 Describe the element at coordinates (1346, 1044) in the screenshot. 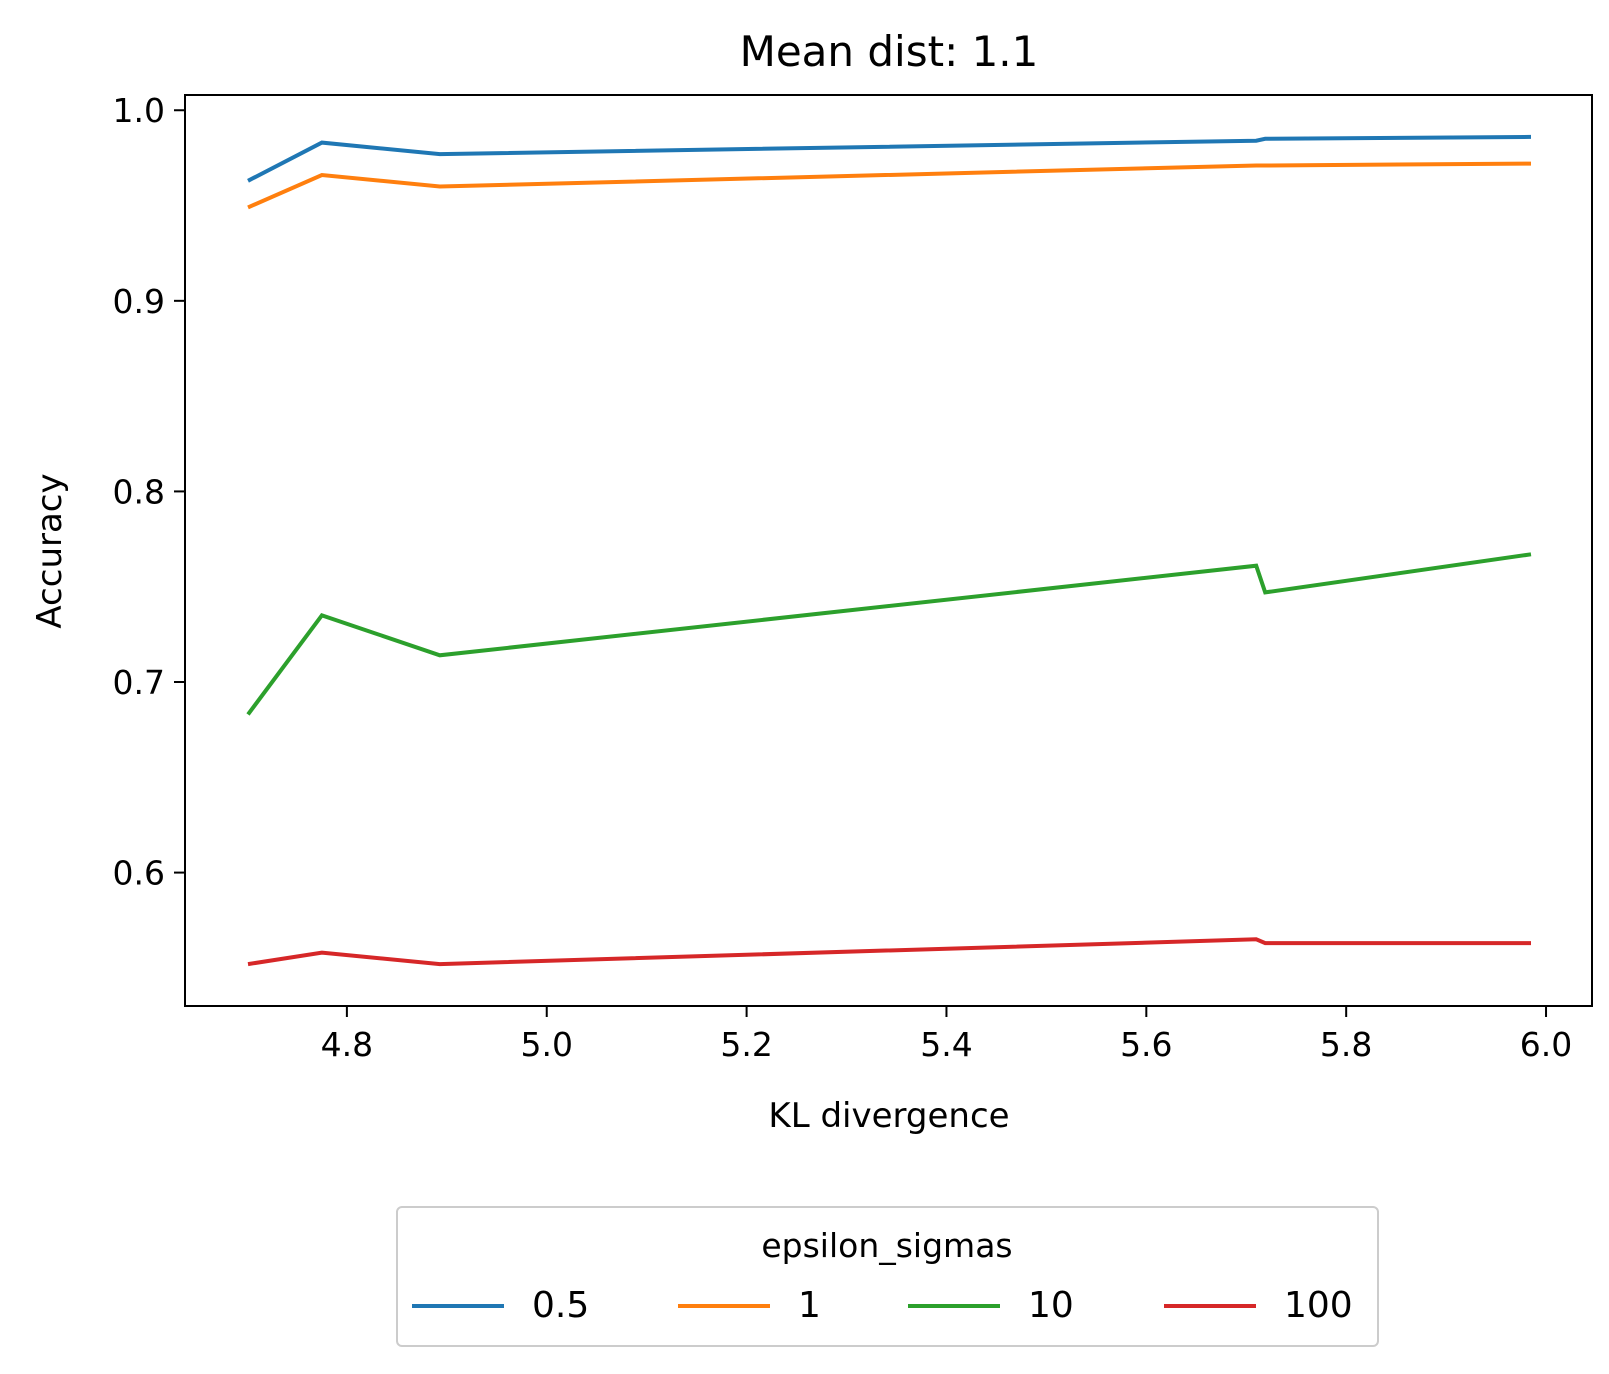

I see `x-tick-label: 5.8` at that location.